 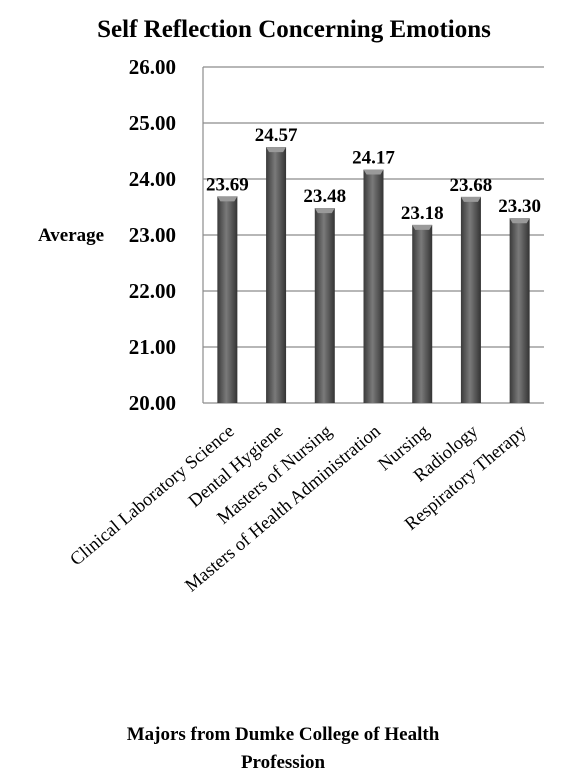 What do you see at coordinates (276, 135) in the screenshot?
I see `data-label: 24.57` at bounding box center [276, 135].